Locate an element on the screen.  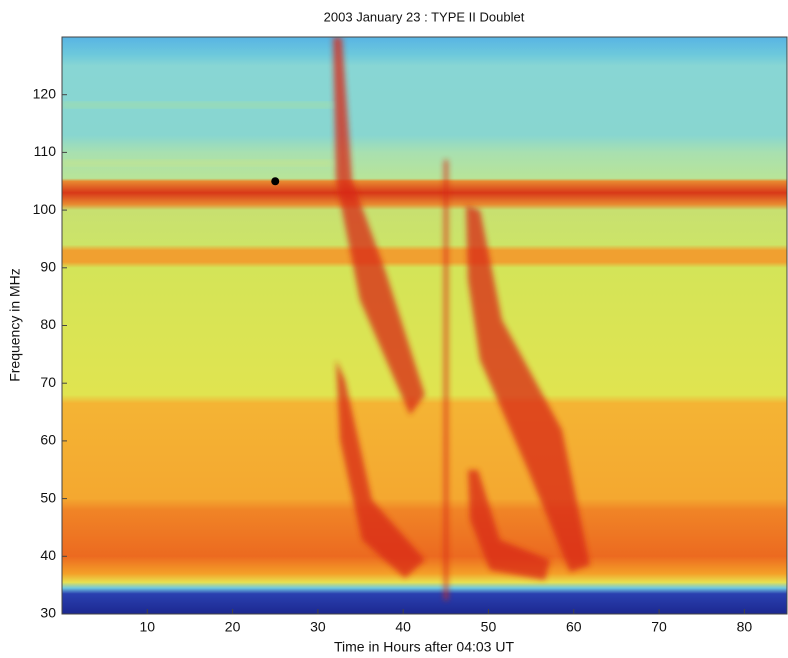
x-tick-label: 40 is located at coordinates (403, 627).